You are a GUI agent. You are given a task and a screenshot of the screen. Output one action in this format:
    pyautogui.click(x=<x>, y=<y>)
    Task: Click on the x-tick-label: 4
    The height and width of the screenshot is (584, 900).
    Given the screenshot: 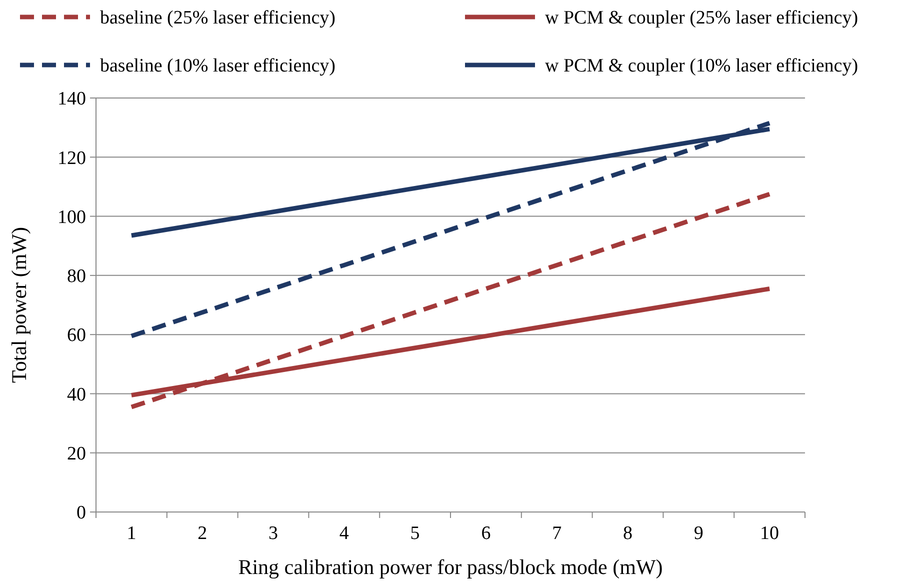 What is the action you would take?
    pyautogui.click(x=344, y=533)
    